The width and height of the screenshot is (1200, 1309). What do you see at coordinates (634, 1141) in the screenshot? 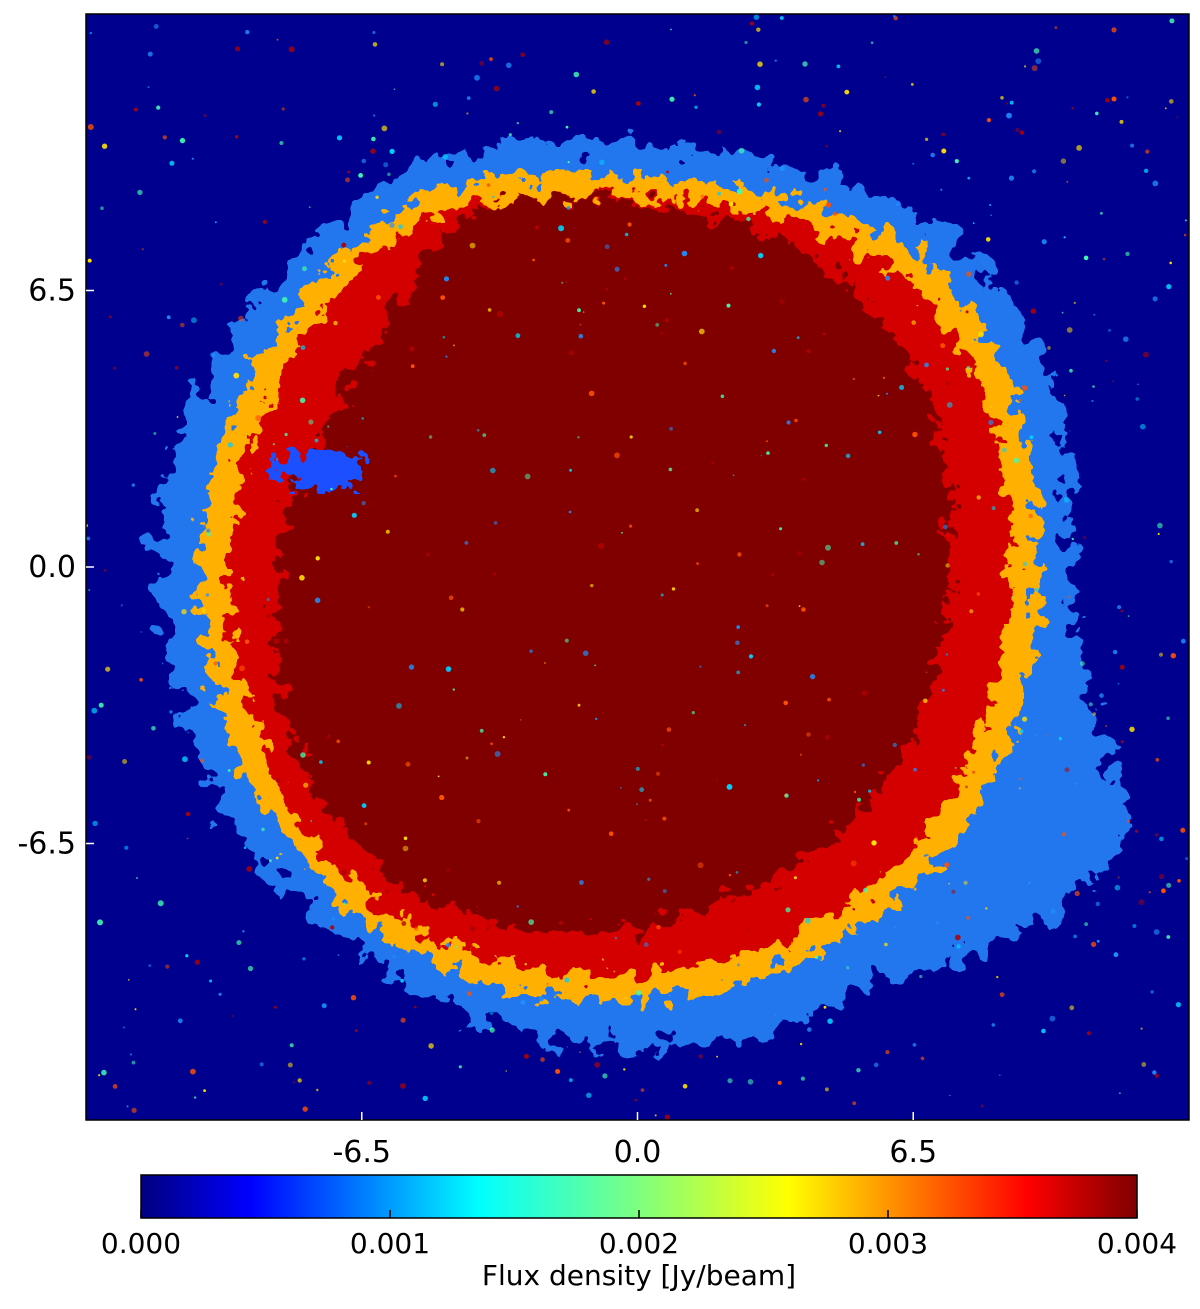
I see `x-axis: -6.5 0.0 6.5` at bounding box center [634, 1141].